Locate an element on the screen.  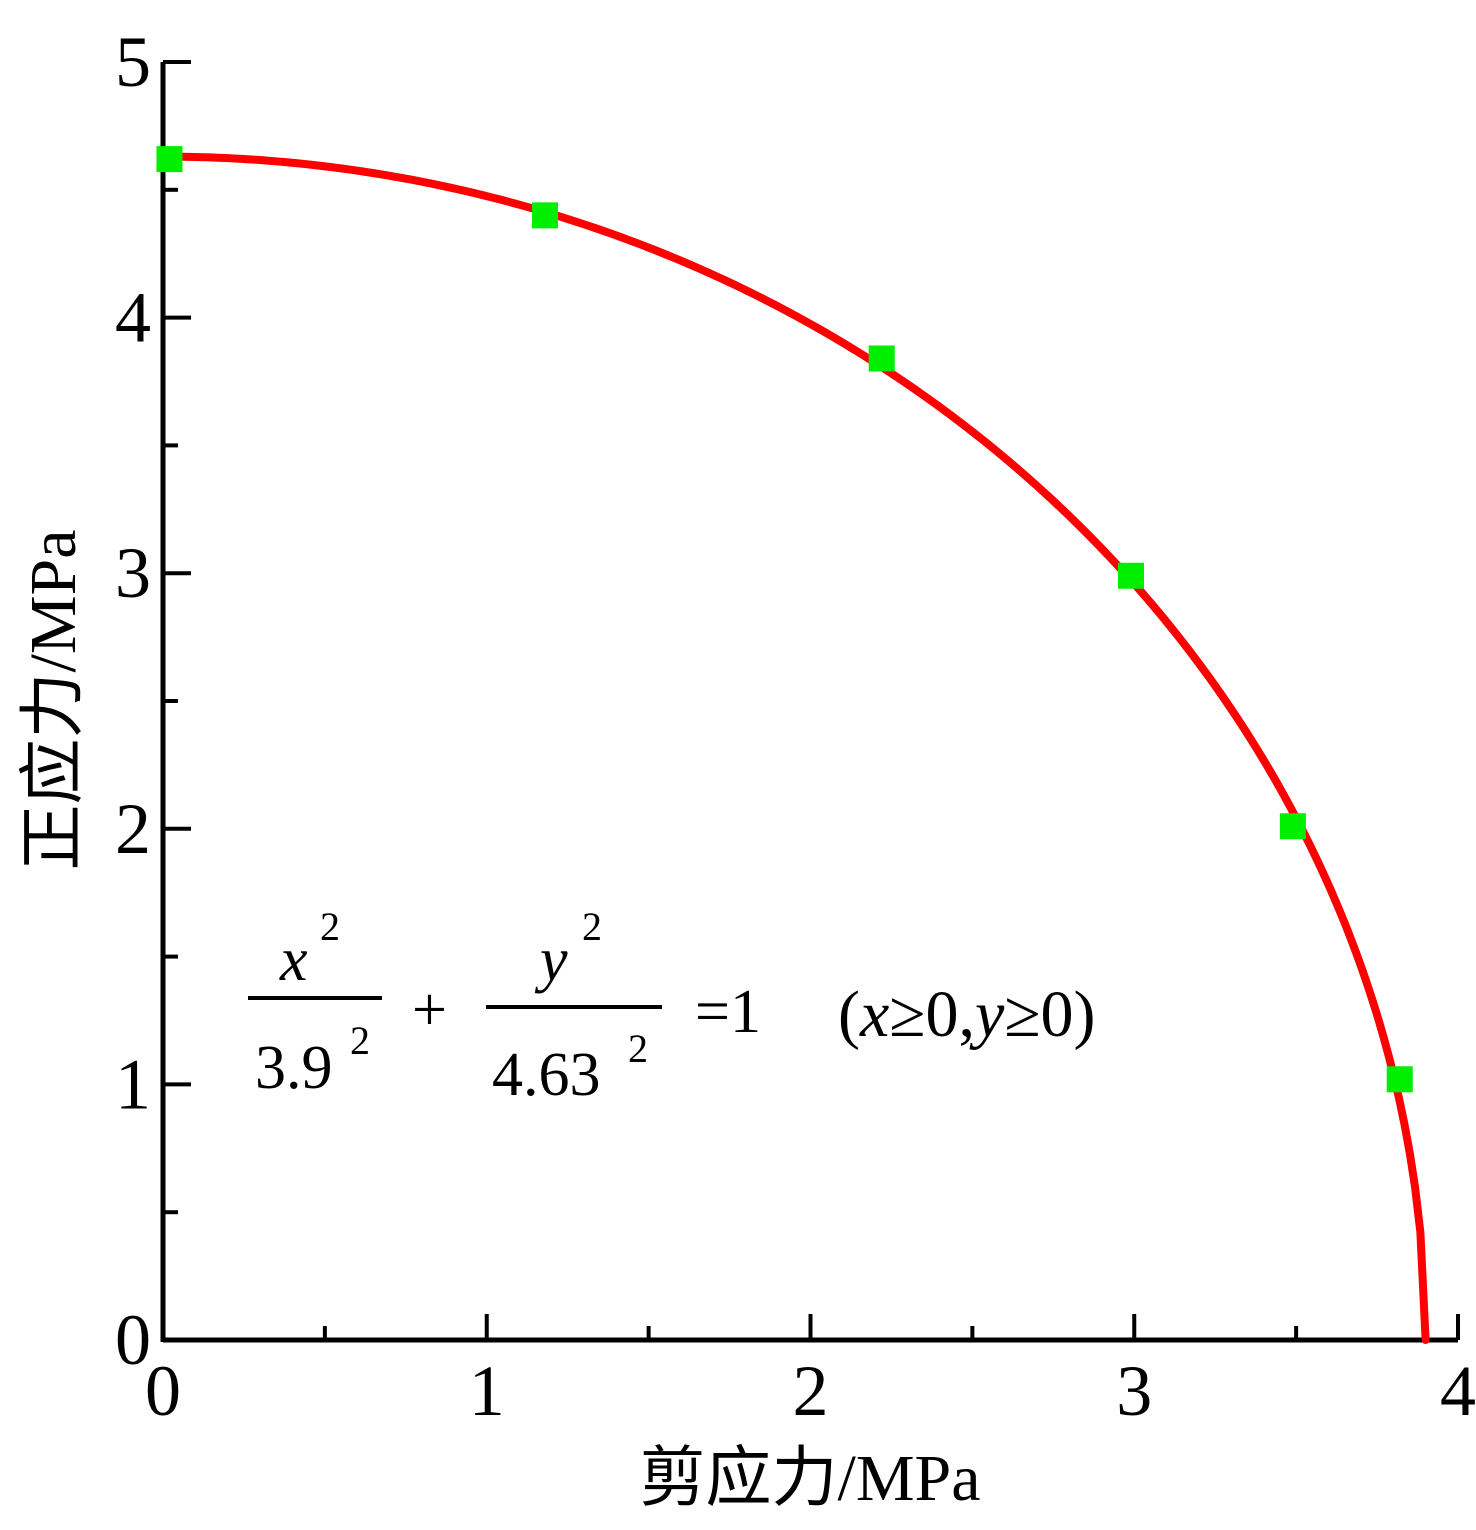
x-tick-label: 0 is located at coordinates (163, 1391).